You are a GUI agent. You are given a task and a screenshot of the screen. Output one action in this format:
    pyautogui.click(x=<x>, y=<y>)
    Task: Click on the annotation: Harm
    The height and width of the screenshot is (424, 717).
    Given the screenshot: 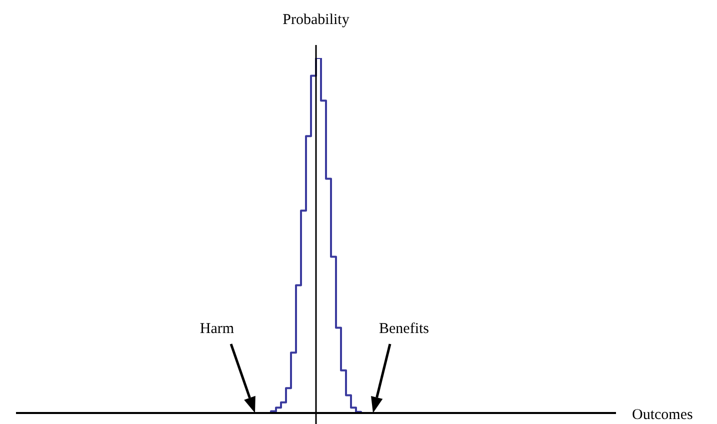 What is the action you would take?
    pyautogui.click(x=217, y=329)
    